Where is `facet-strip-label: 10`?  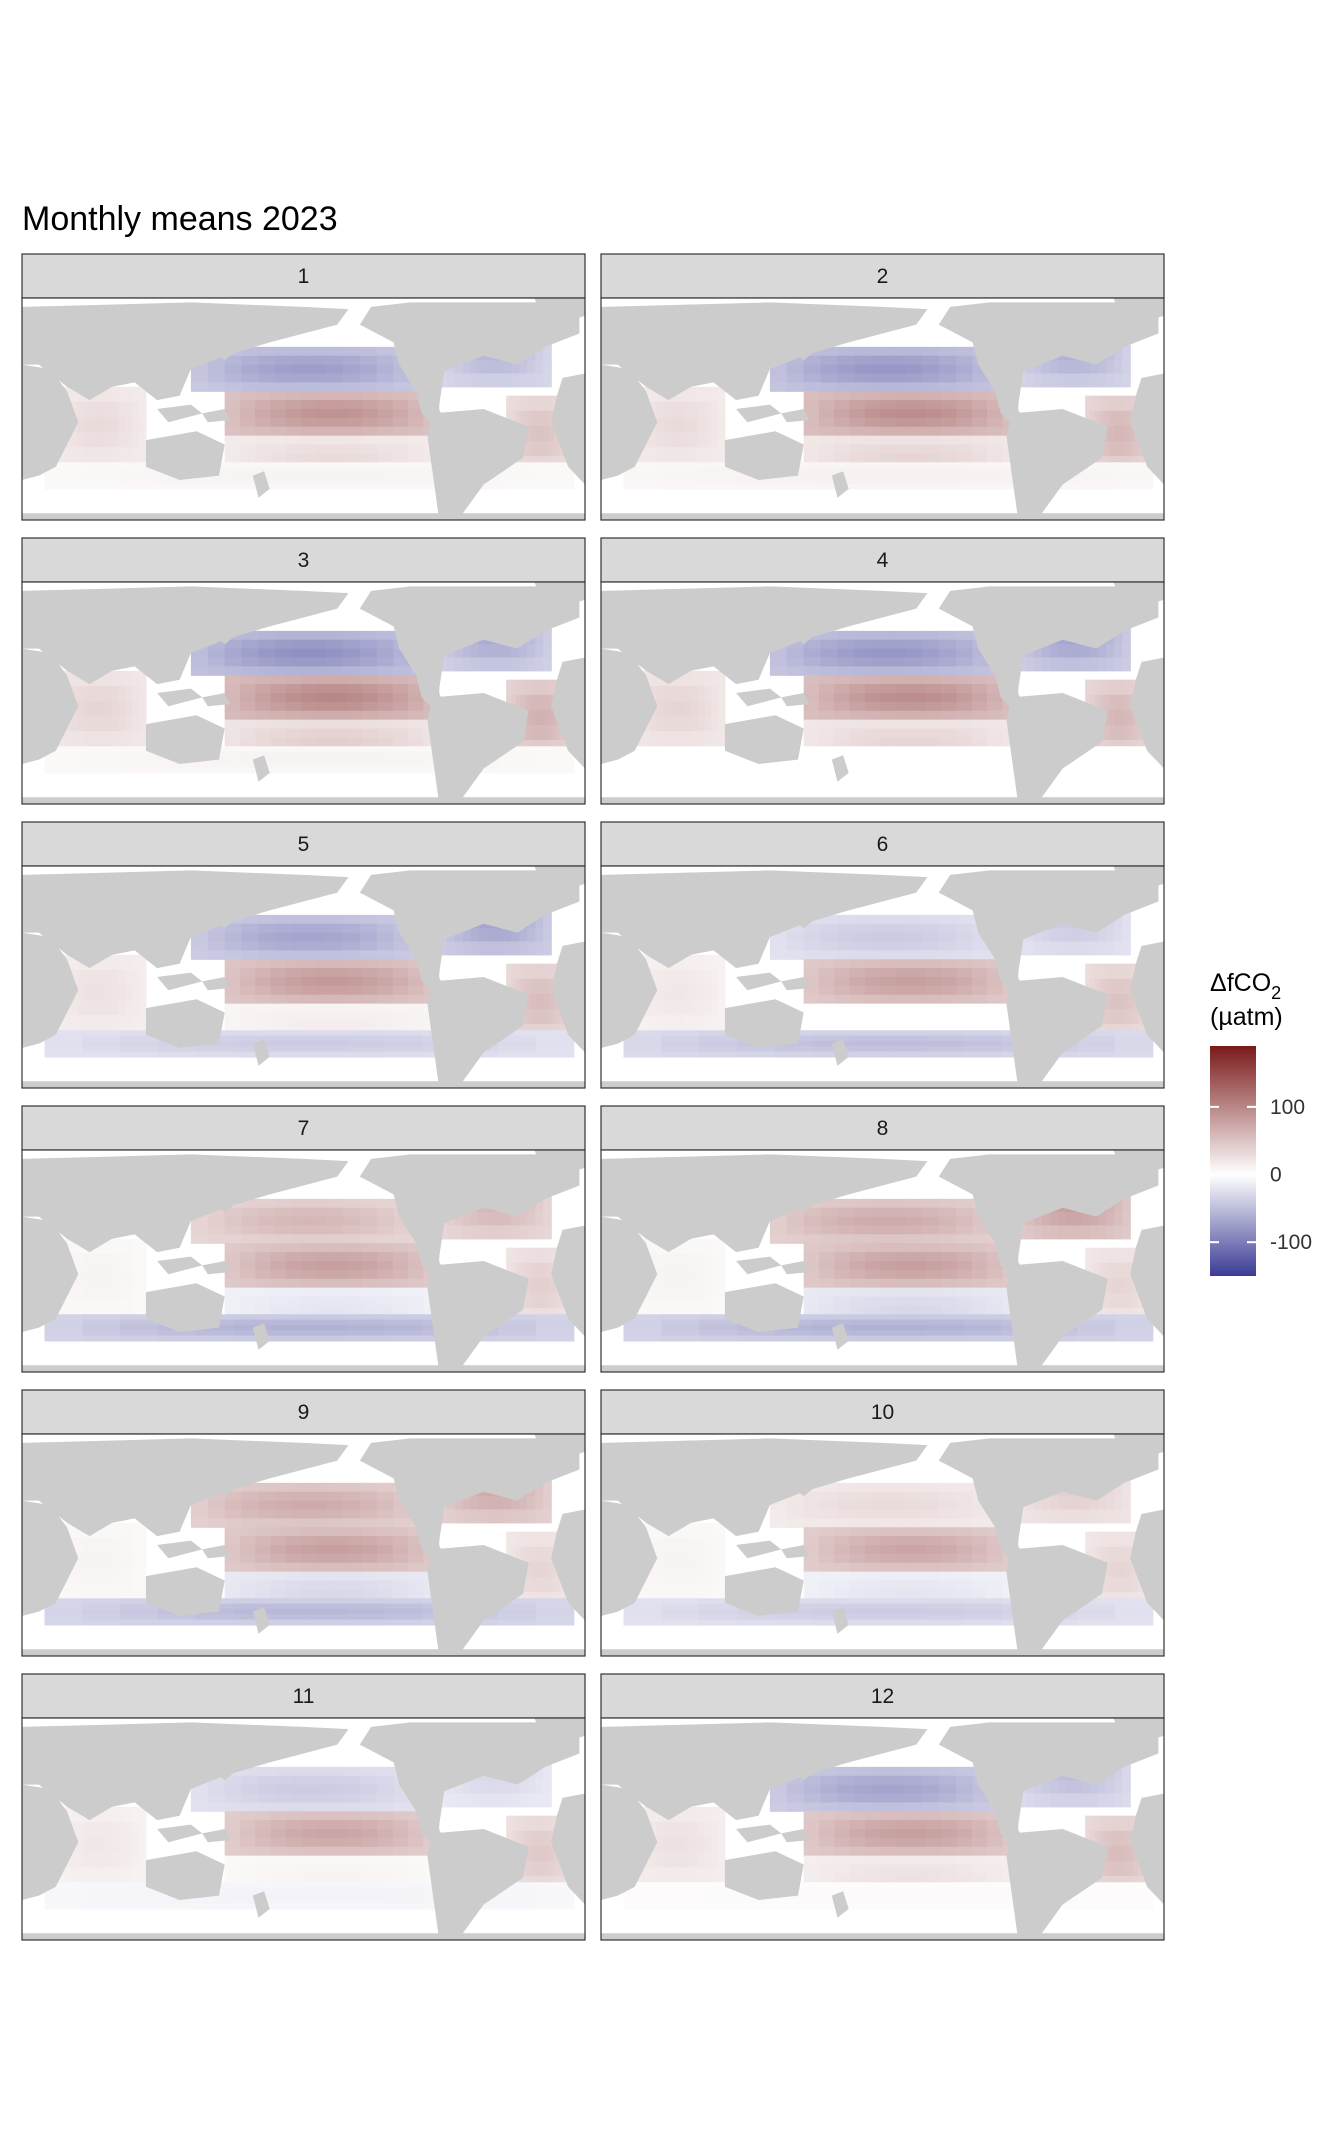
facet-strip-label: 10 is located at coordinates (882, 1412).